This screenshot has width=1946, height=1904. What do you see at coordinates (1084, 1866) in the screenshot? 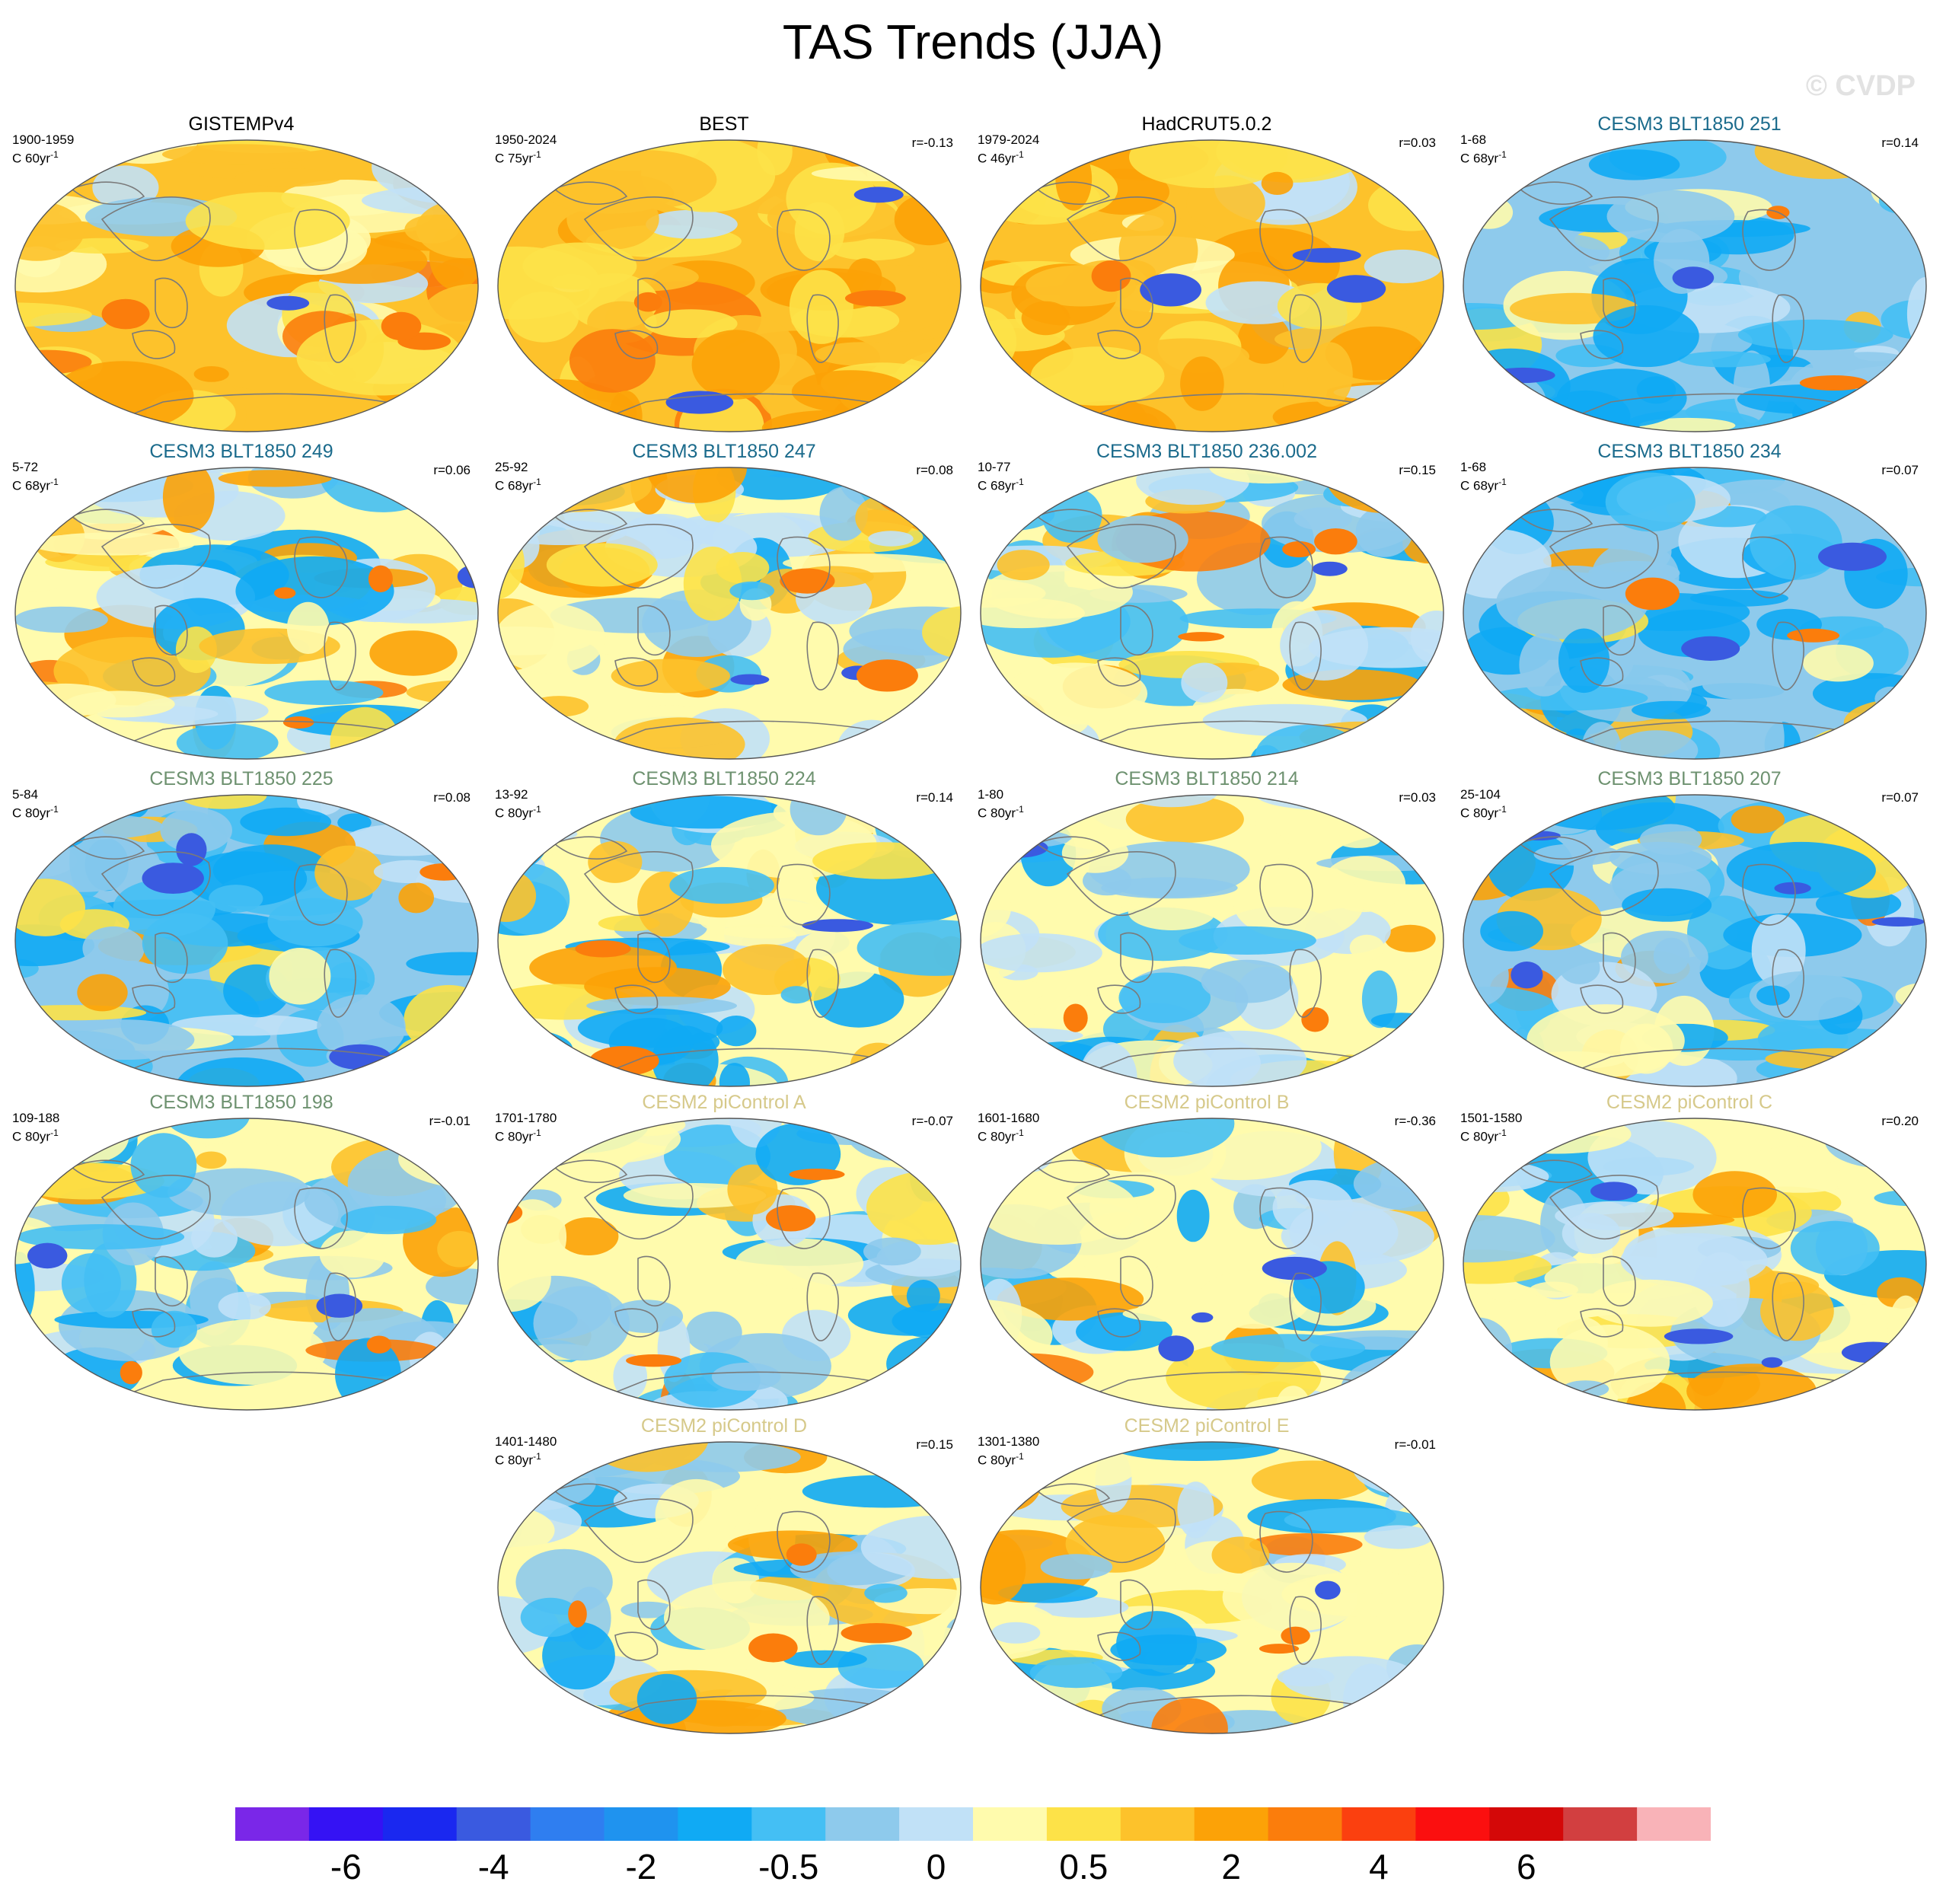
I see `colorbar-tick-label: 0.5` at bounding box center [1084, 1866].